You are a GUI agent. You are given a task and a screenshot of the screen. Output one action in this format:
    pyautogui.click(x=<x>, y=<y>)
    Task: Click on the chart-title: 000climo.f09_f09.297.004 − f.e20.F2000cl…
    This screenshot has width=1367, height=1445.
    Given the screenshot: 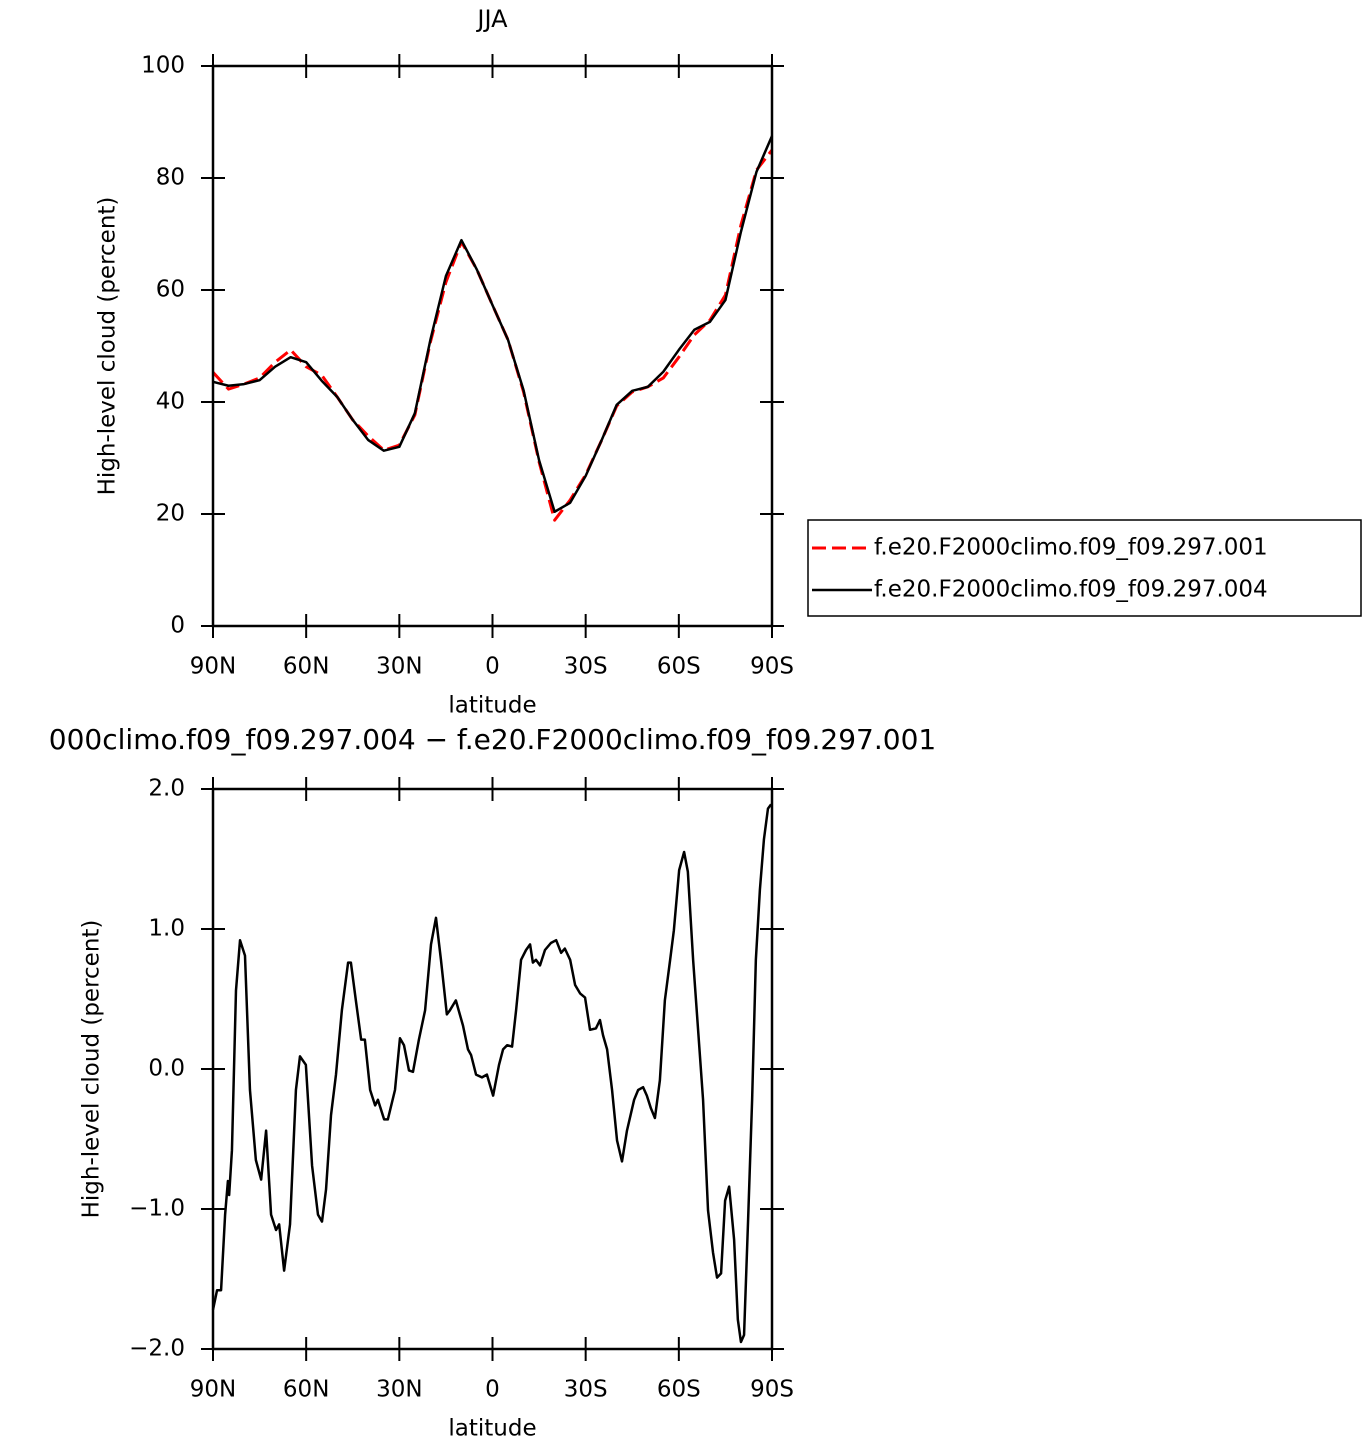 What is the action you would take?
    pyautogui.click(x=492, y=739)
    